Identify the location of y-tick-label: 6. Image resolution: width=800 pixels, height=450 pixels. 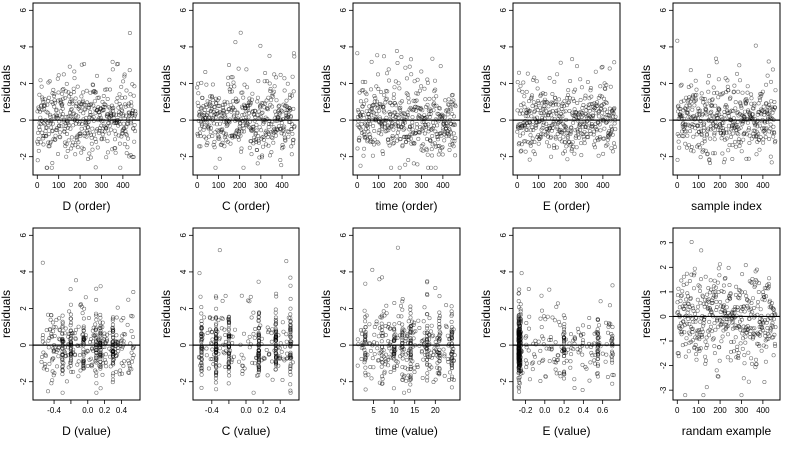
(183, 235).